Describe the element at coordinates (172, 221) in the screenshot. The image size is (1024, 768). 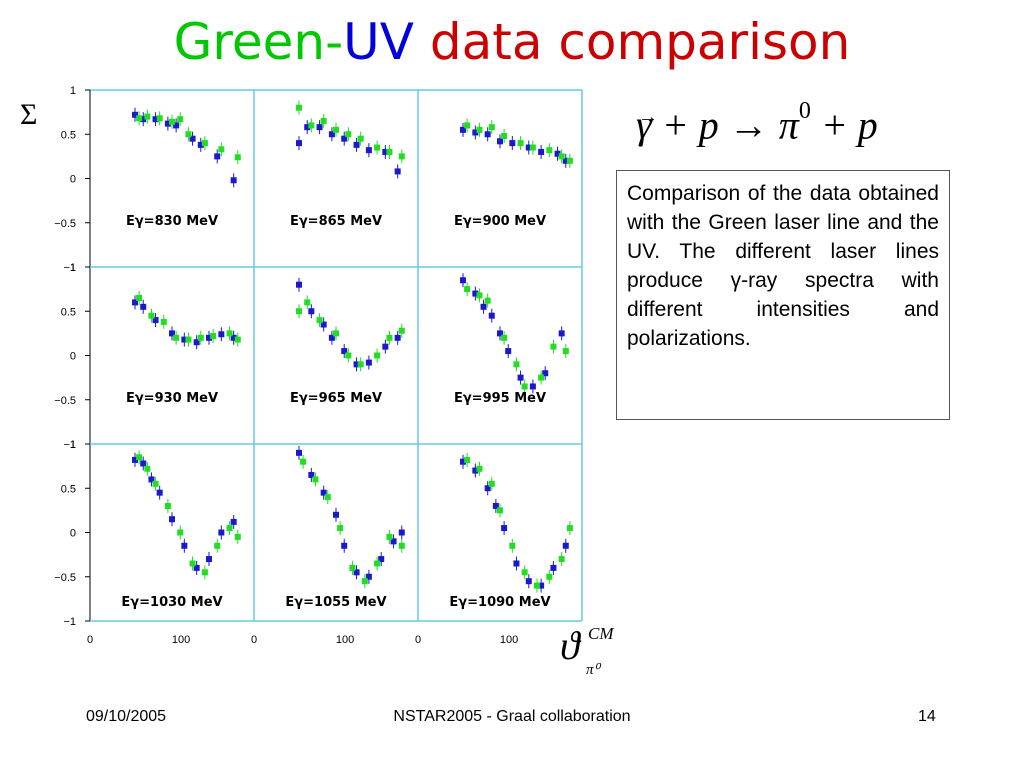
I see `panel-energy-label: Eγ=830 MeV` at that location.